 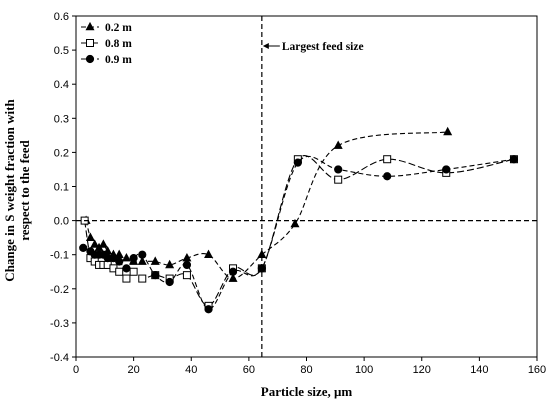 What do you see at coordinates (323, 47) in the screenshot?
I see `annotation-largest-feed-size: Largest feed size` at bounding box center [323, 47].